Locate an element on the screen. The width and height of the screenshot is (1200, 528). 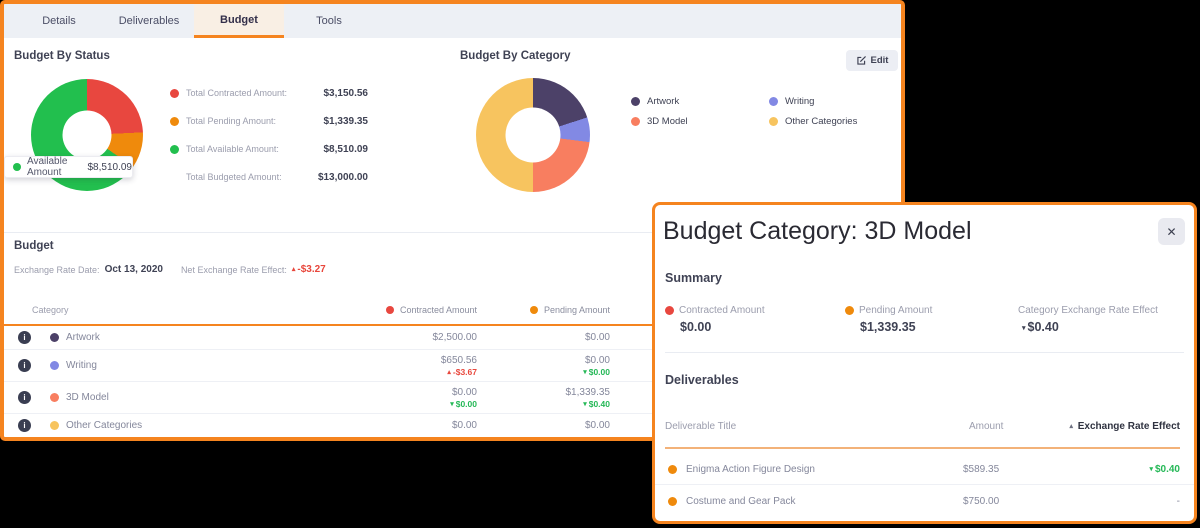
chart-tooltip: Available Amount $8,510.09 is located at coordinates (68, 167).